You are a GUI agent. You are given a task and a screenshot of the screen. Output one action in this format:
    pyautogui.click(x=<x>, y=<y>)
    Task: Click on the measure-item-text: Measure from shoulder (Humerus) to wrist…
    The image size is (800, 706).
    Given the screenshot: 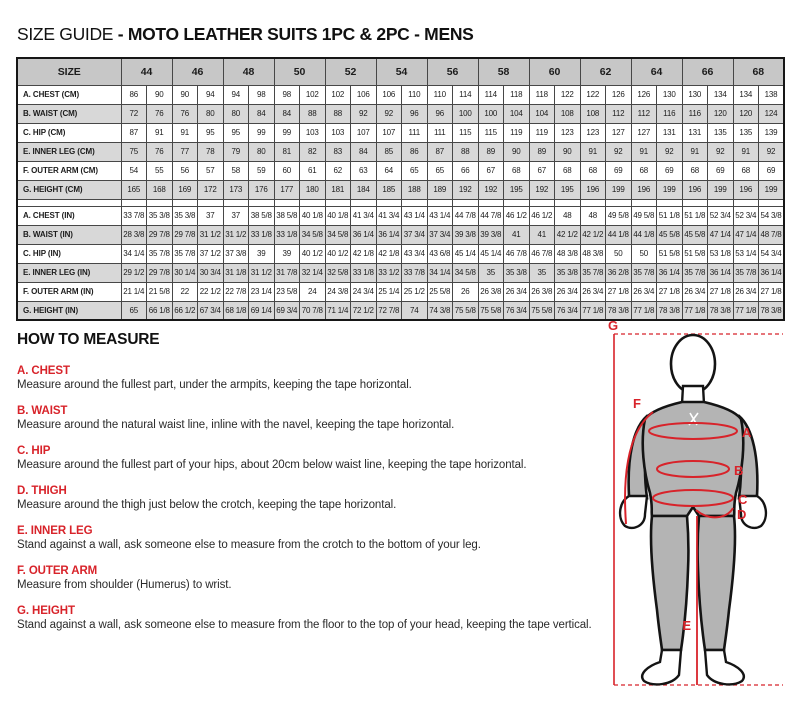 What is the action you would take?
    pyautogui.click(x=124, y=585)
    